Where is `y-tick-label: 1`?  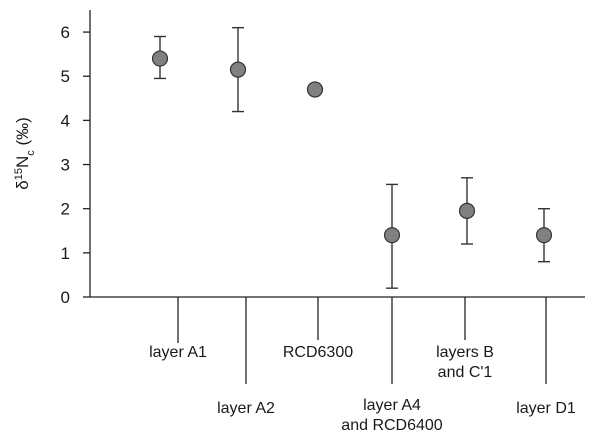 y-tick-label: 1 is located at coordinates (65, 253).